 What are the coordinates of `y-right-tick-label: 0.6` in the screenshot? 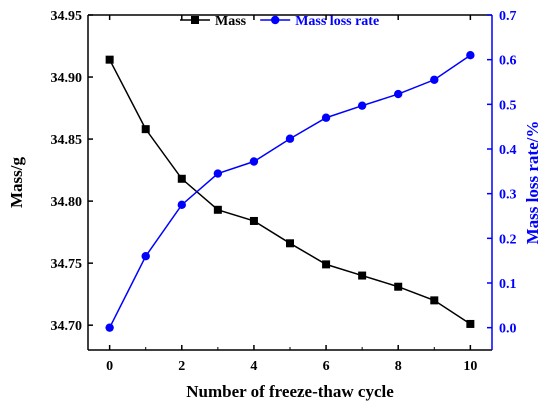 It's located at (508, 61).